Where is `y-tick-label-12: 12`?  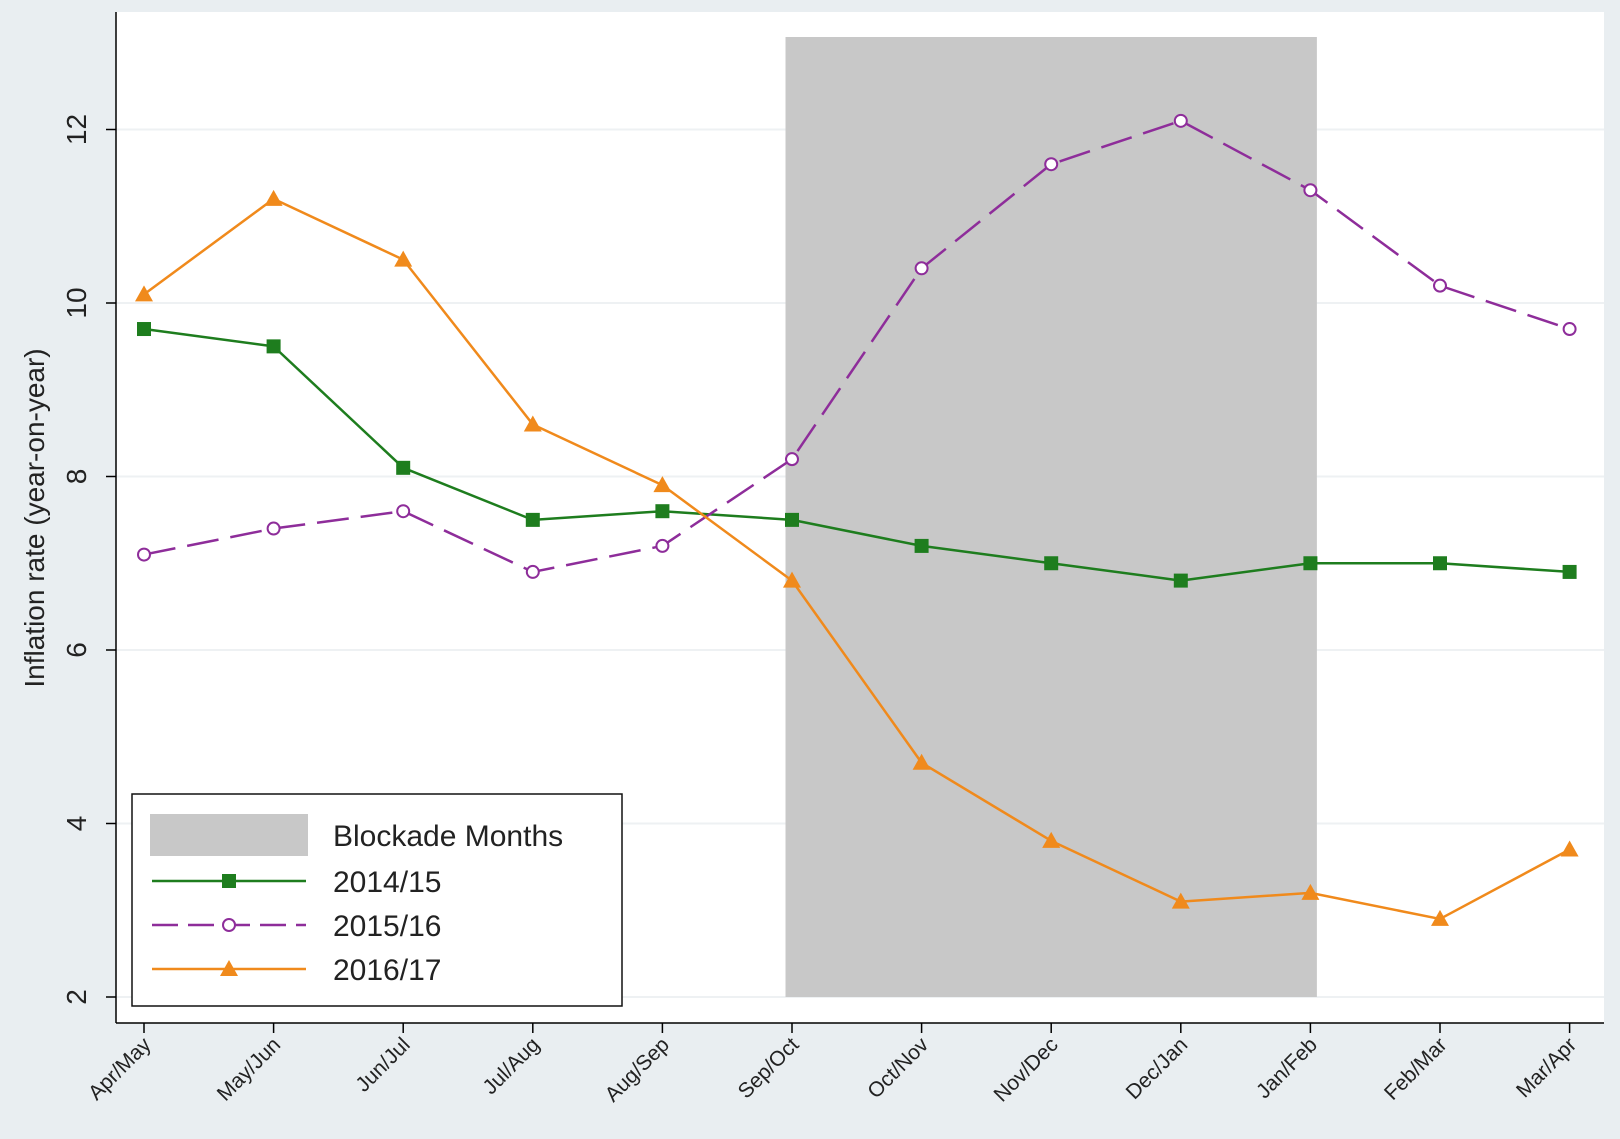 y-tick-label-12: 12 is located at coordinates (76, 129).